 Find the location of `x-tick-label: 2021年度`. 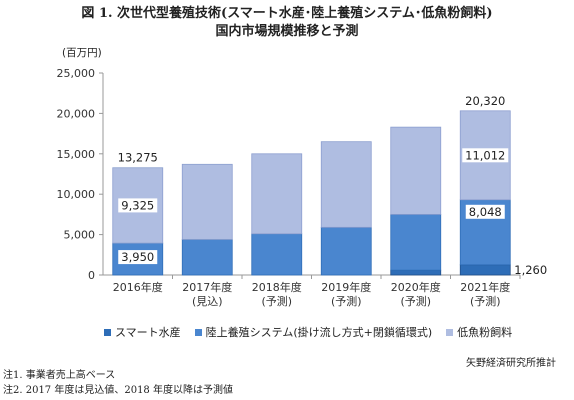

x-tick-label: 2021年度 is located at coordinates (485, 287).